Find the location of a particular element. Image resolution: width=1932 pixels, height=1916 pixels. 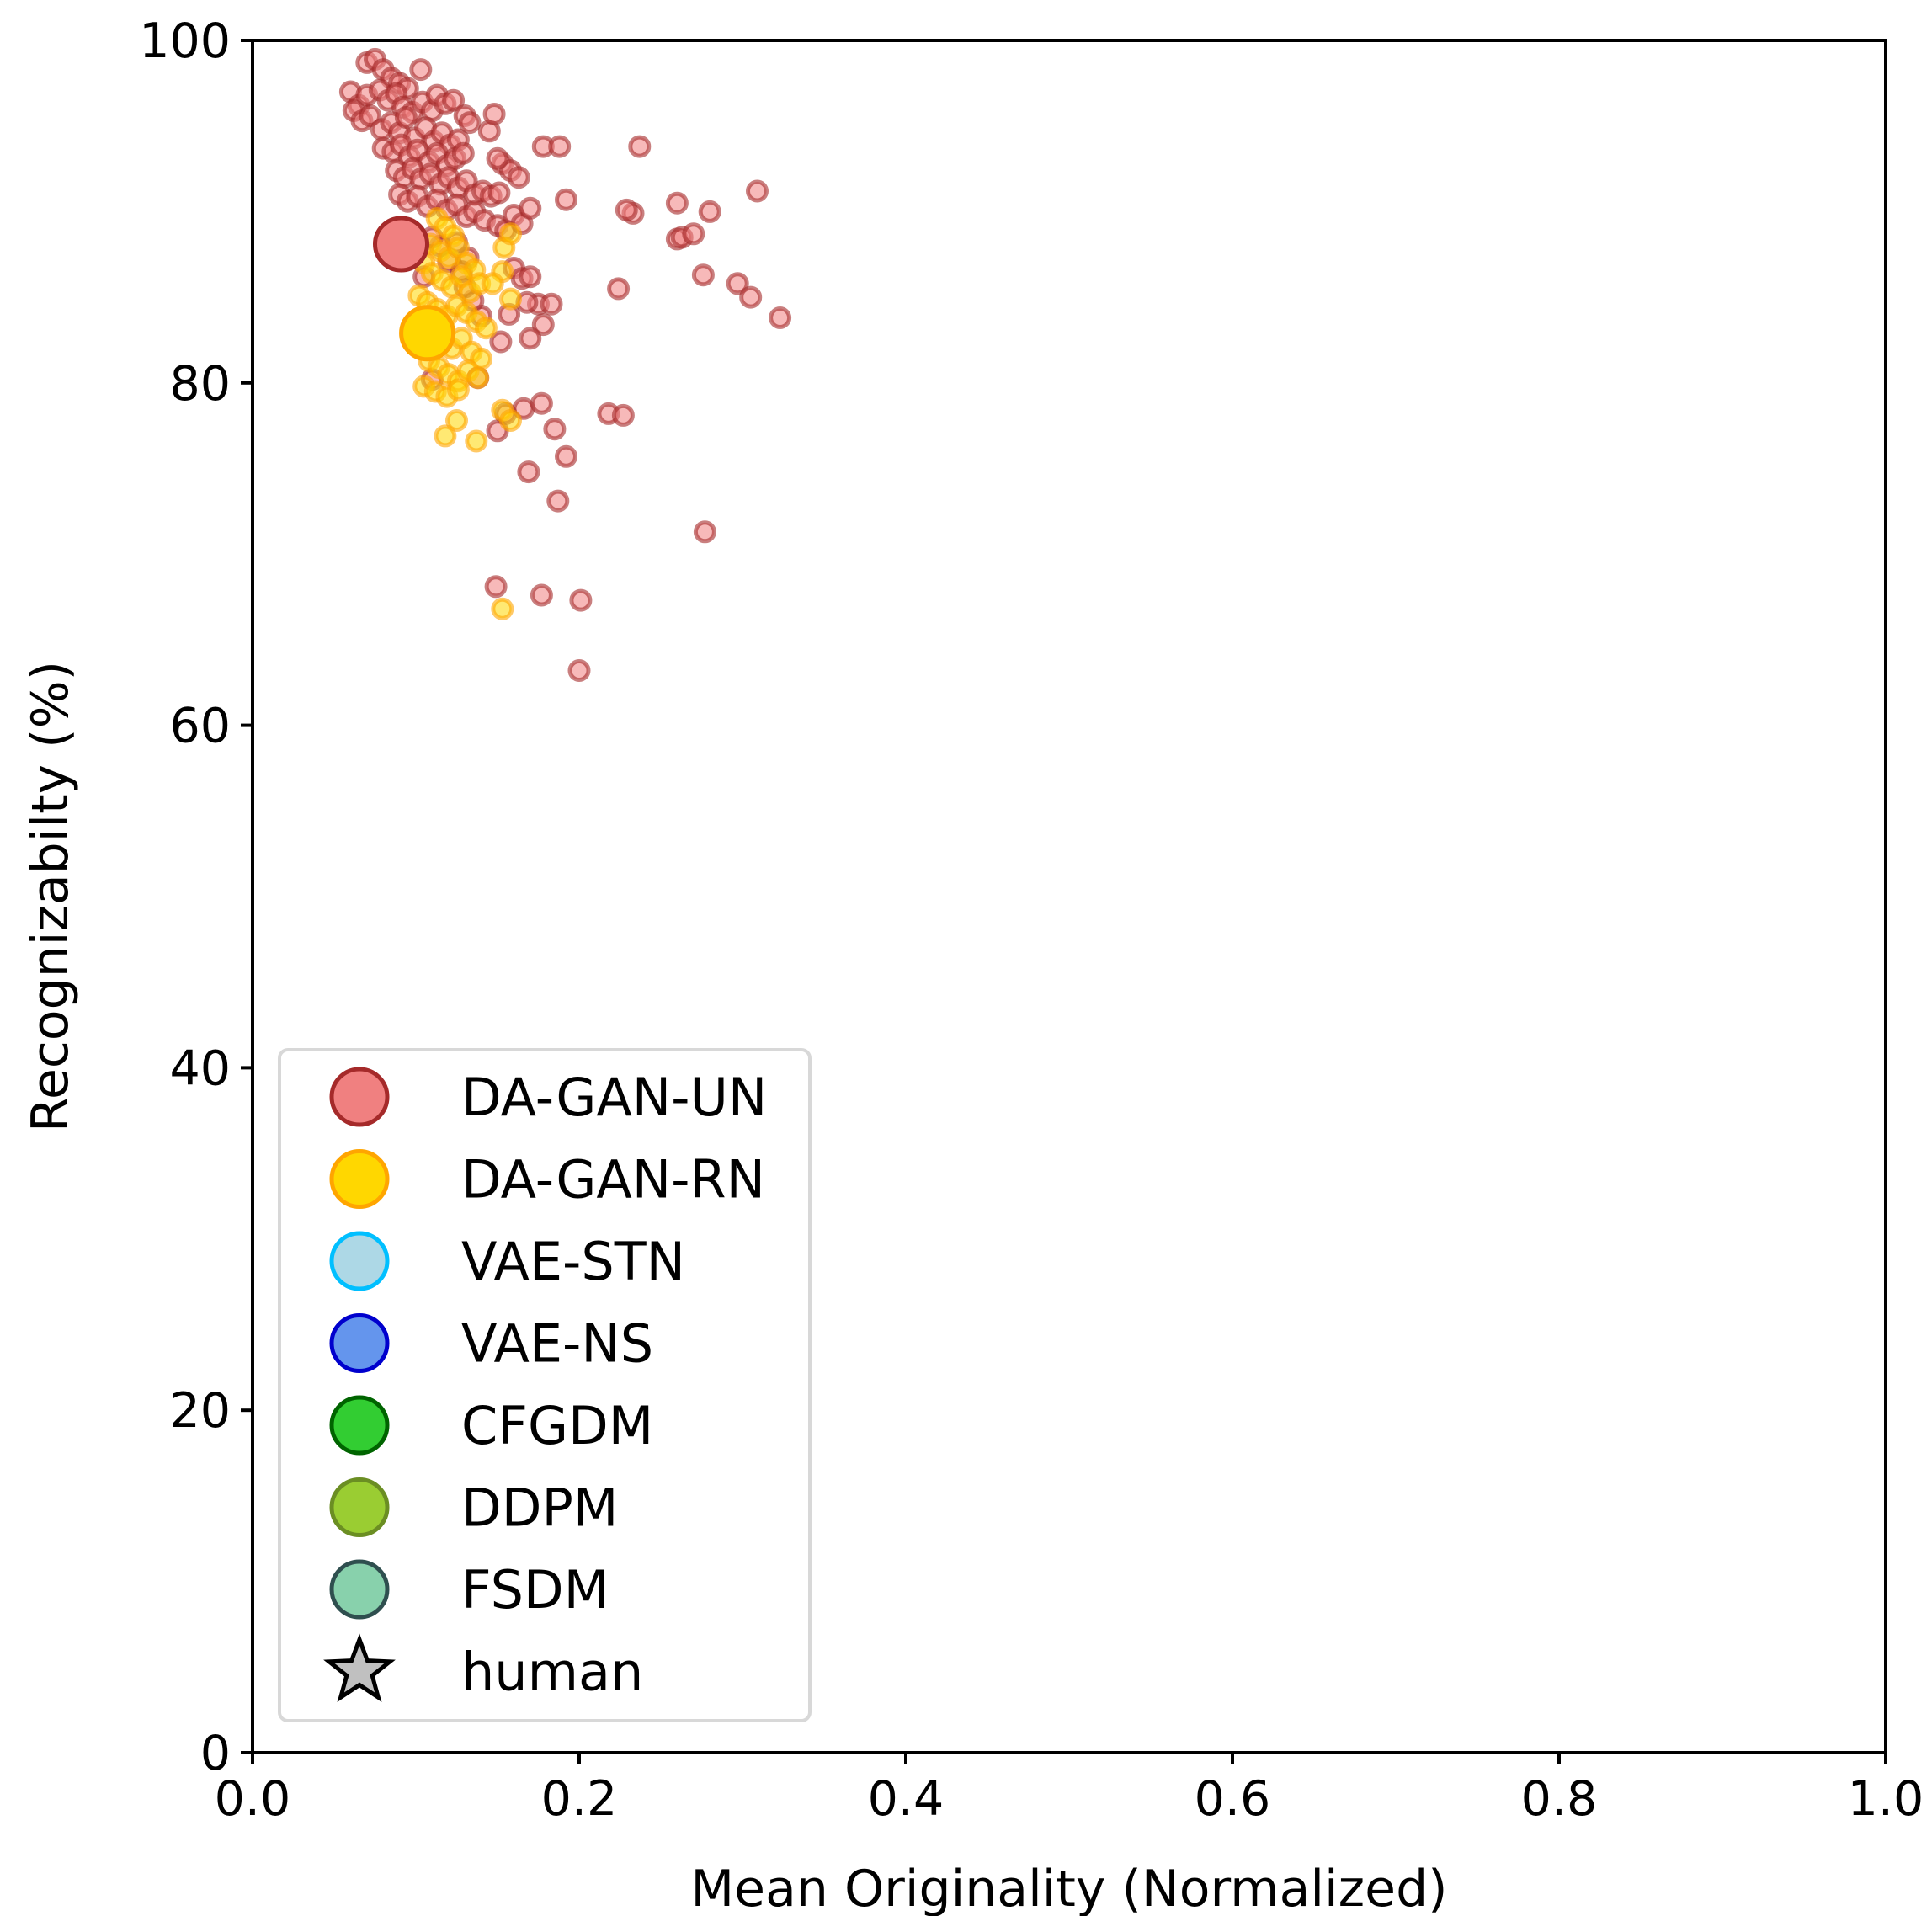

means-layer is located at coordinates (414, 289).